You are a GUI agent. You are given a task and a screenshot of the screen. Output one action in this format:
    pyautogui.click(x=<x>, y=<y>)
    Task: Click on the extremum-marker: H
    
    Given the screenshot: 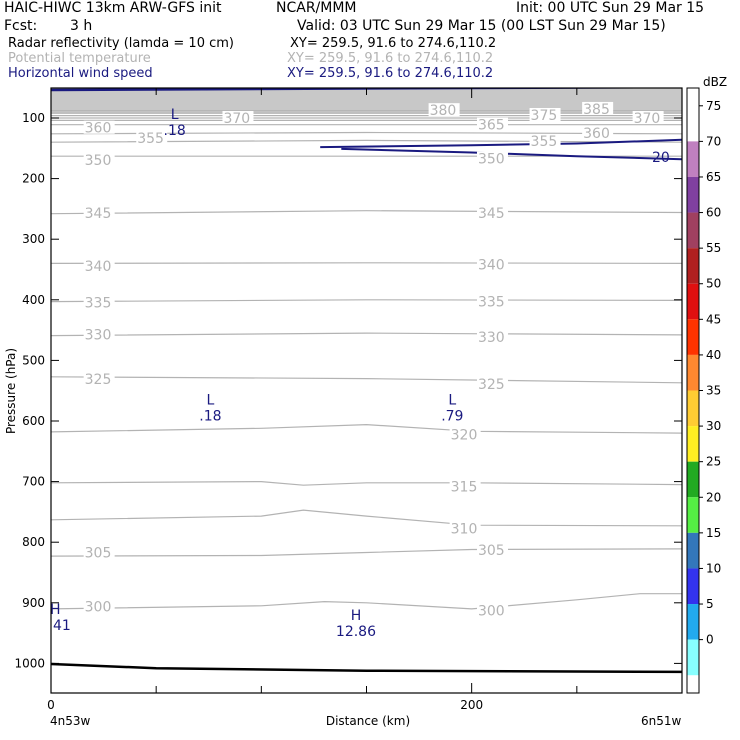 What is the action you would take?
    pyautogui.click(x=55, y=610)
    